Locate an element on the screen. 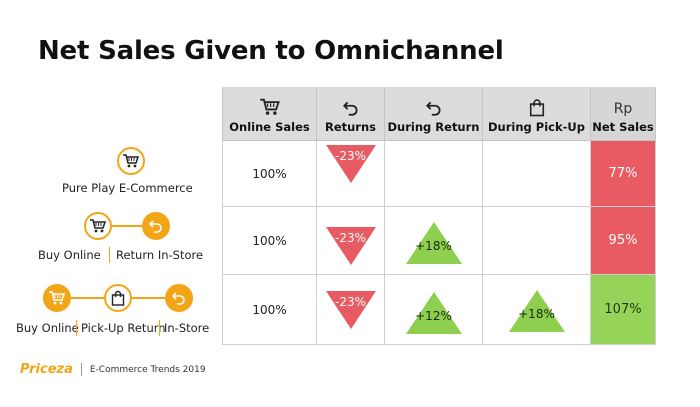 This screenshot has height=407, width=700. table-row: 100% -23% +18% 95% is located at coordinates (439, 241).